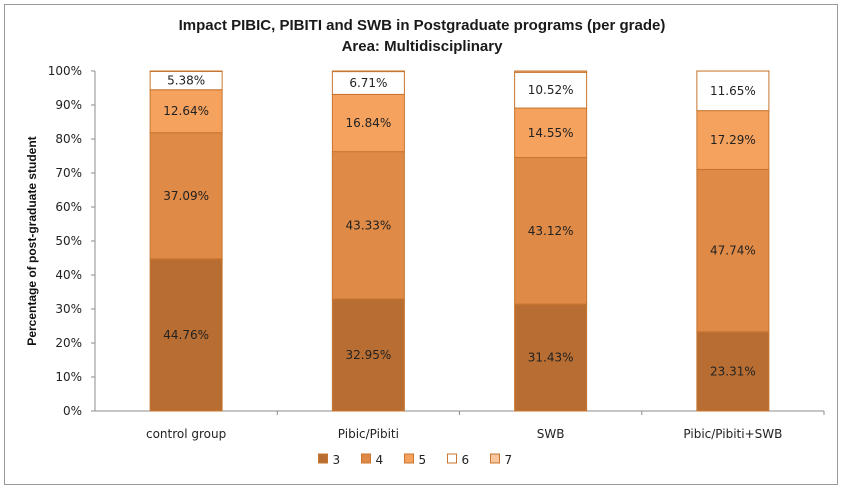 This screenshot has height=491, width=844. Describe the element at coordinates (68, 275) in the screenshot. I see `y-tick-label: 40%` at that location.